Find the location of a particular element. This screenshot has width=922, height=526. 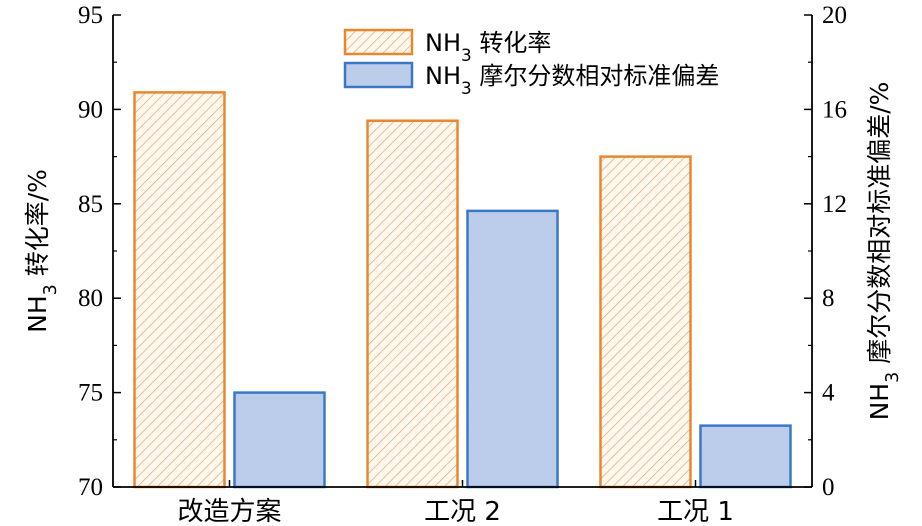

y-left-axis-title-rest: 转化率/% is located at coordinates (37, 226).